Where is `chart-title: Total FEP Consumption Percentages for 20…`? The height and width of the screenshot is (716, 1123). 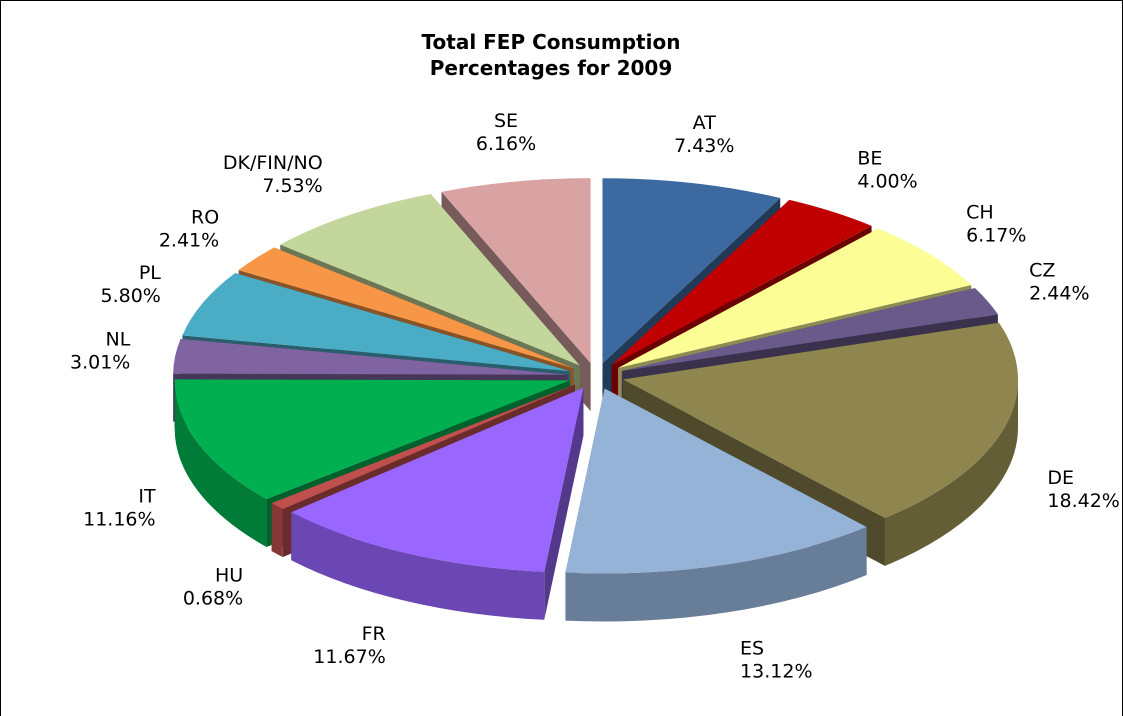 chart-title: Total FEP Consumption Percentages for 20… is located at coordinates (551, 55).